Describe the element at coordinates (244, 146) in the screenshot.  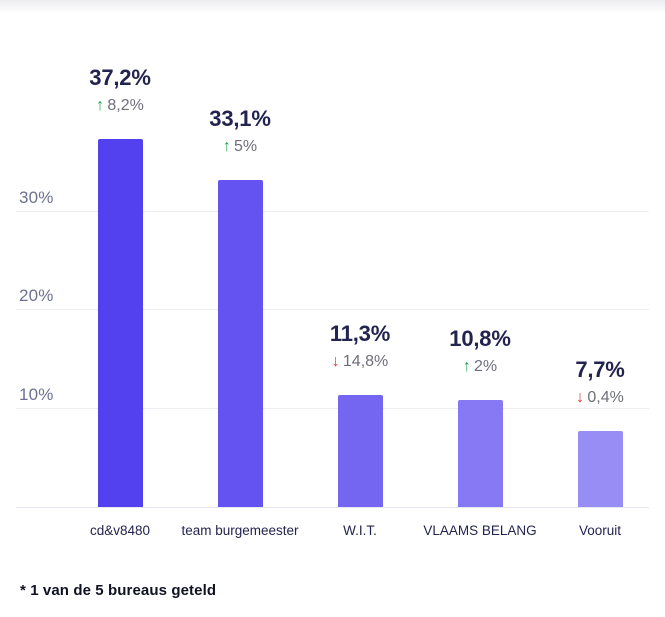
I see `delta-value: 5%` at that location.